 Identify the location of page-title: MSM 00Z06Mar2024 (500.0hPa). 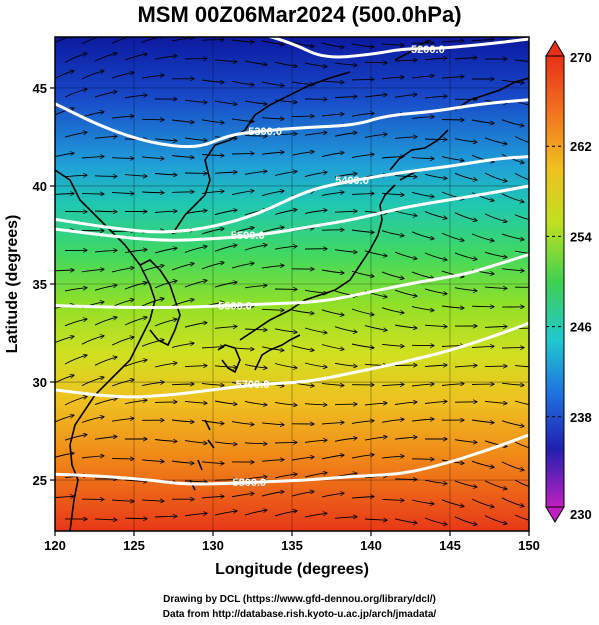
(299, 14).